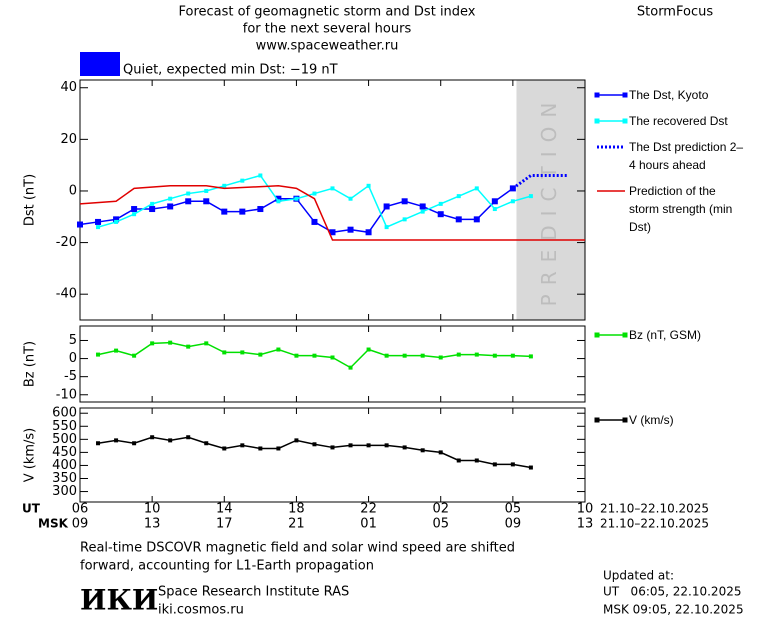 This screenshot has width=760, height=620. What do you see at coordinates (651, 420) in the screenshot?
I see `legend-label: V (km/s)` at bounding box center [651, 420].